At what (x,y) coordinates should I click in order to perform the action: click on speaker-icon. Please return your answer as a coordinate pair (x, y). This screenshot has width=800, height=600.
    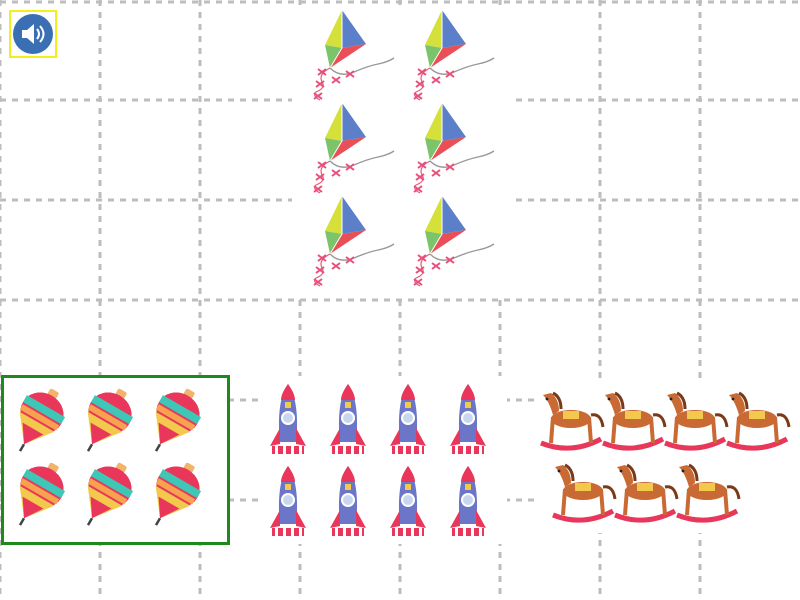
    Looking at the image, I should click on (33, 34).